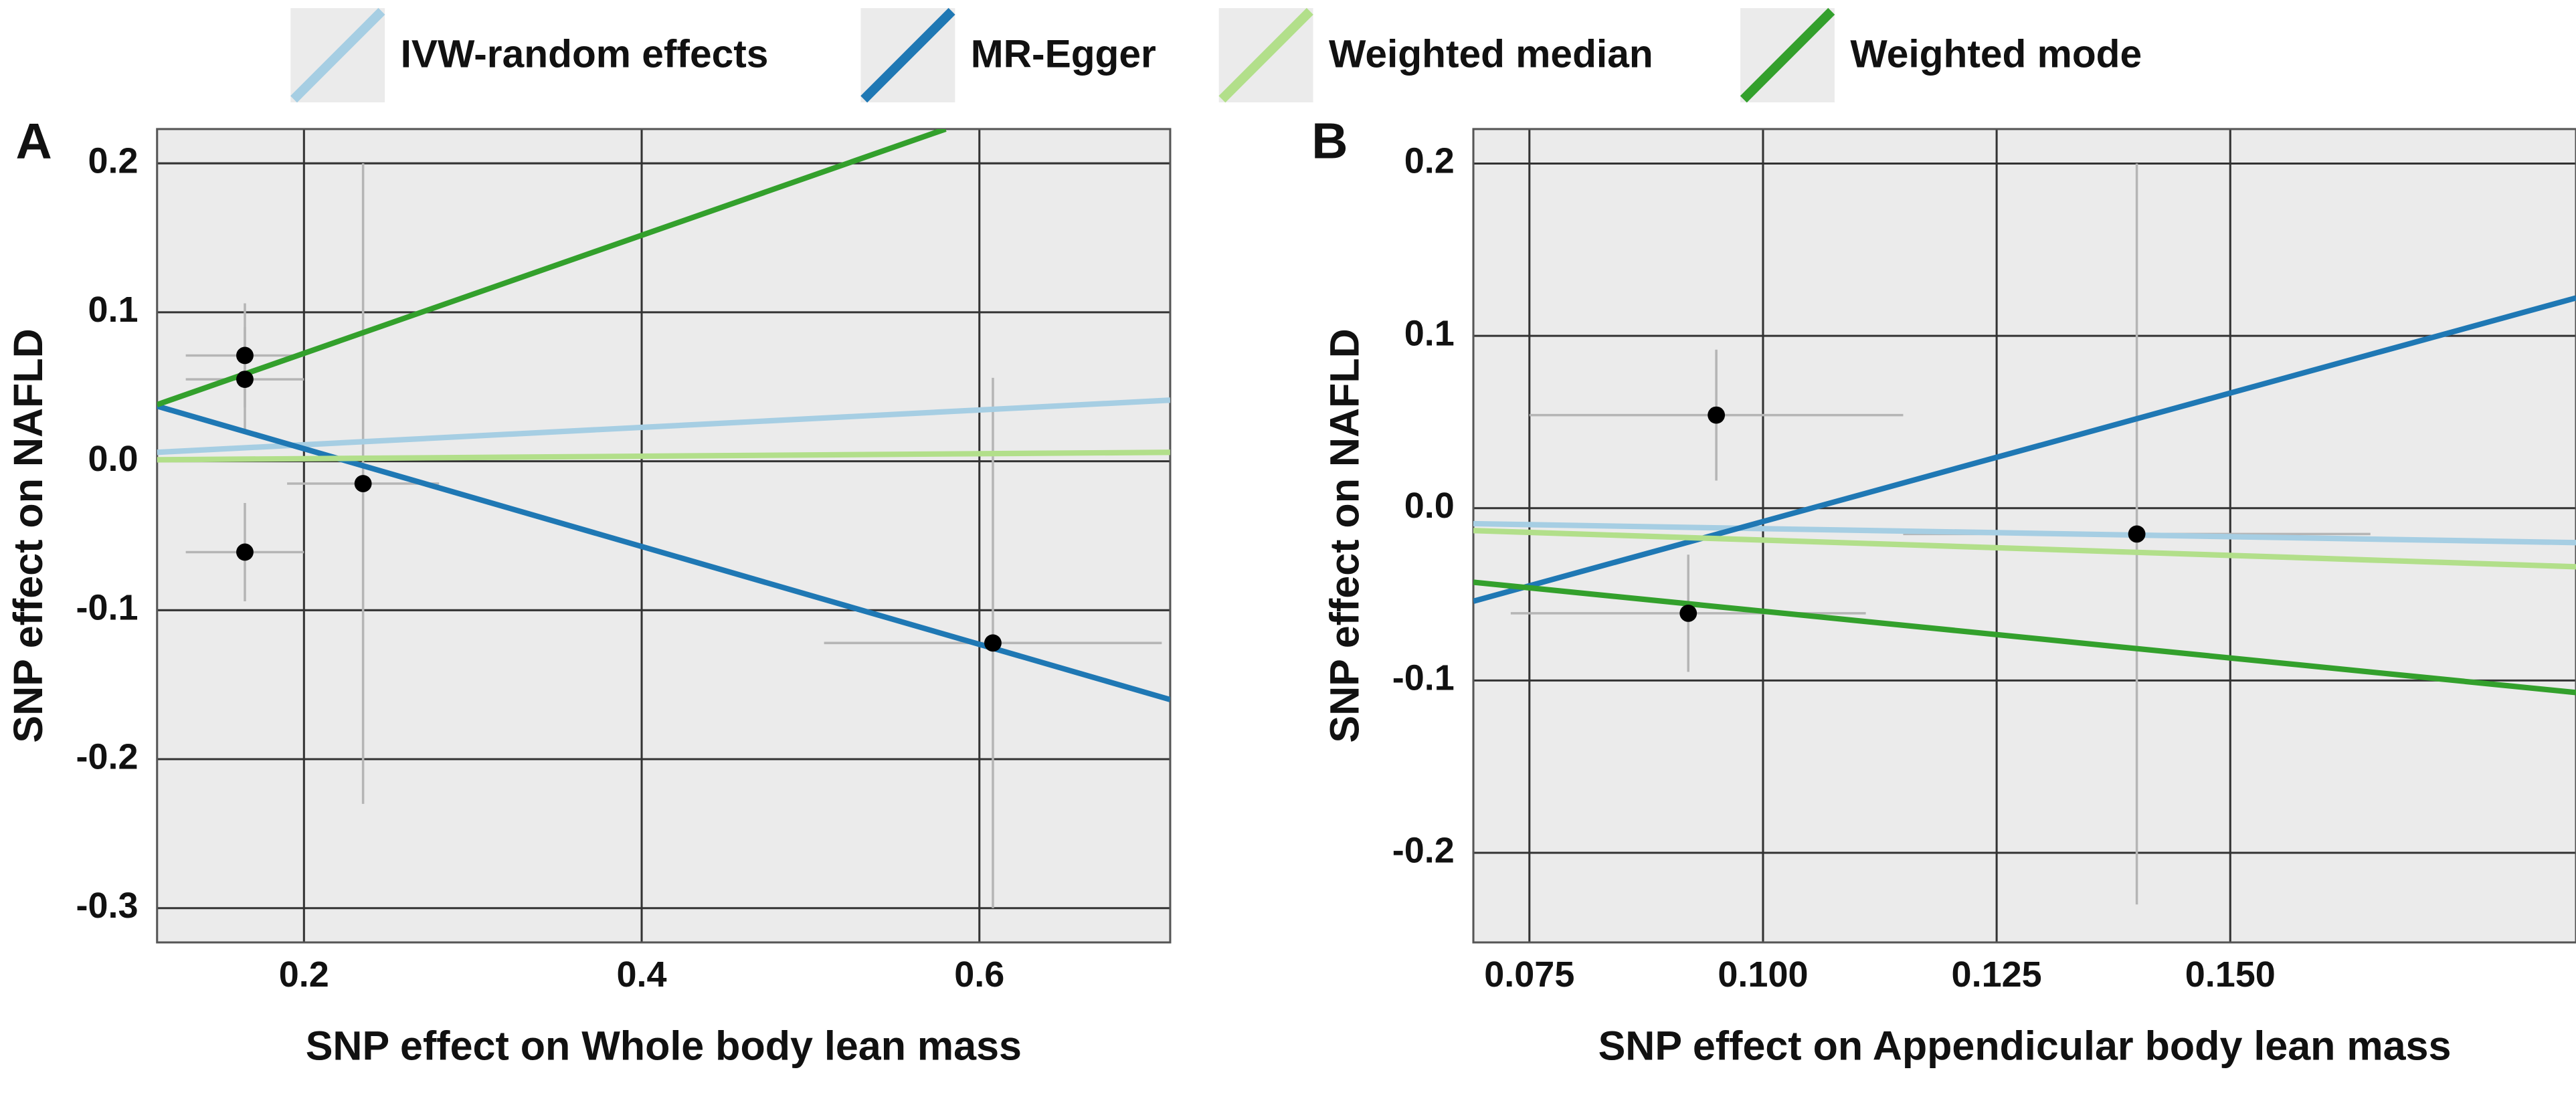  What do you see at coordinates (33, 140) in the screenshot?
I see `panel-label: A` at bounding box center [33, 140].